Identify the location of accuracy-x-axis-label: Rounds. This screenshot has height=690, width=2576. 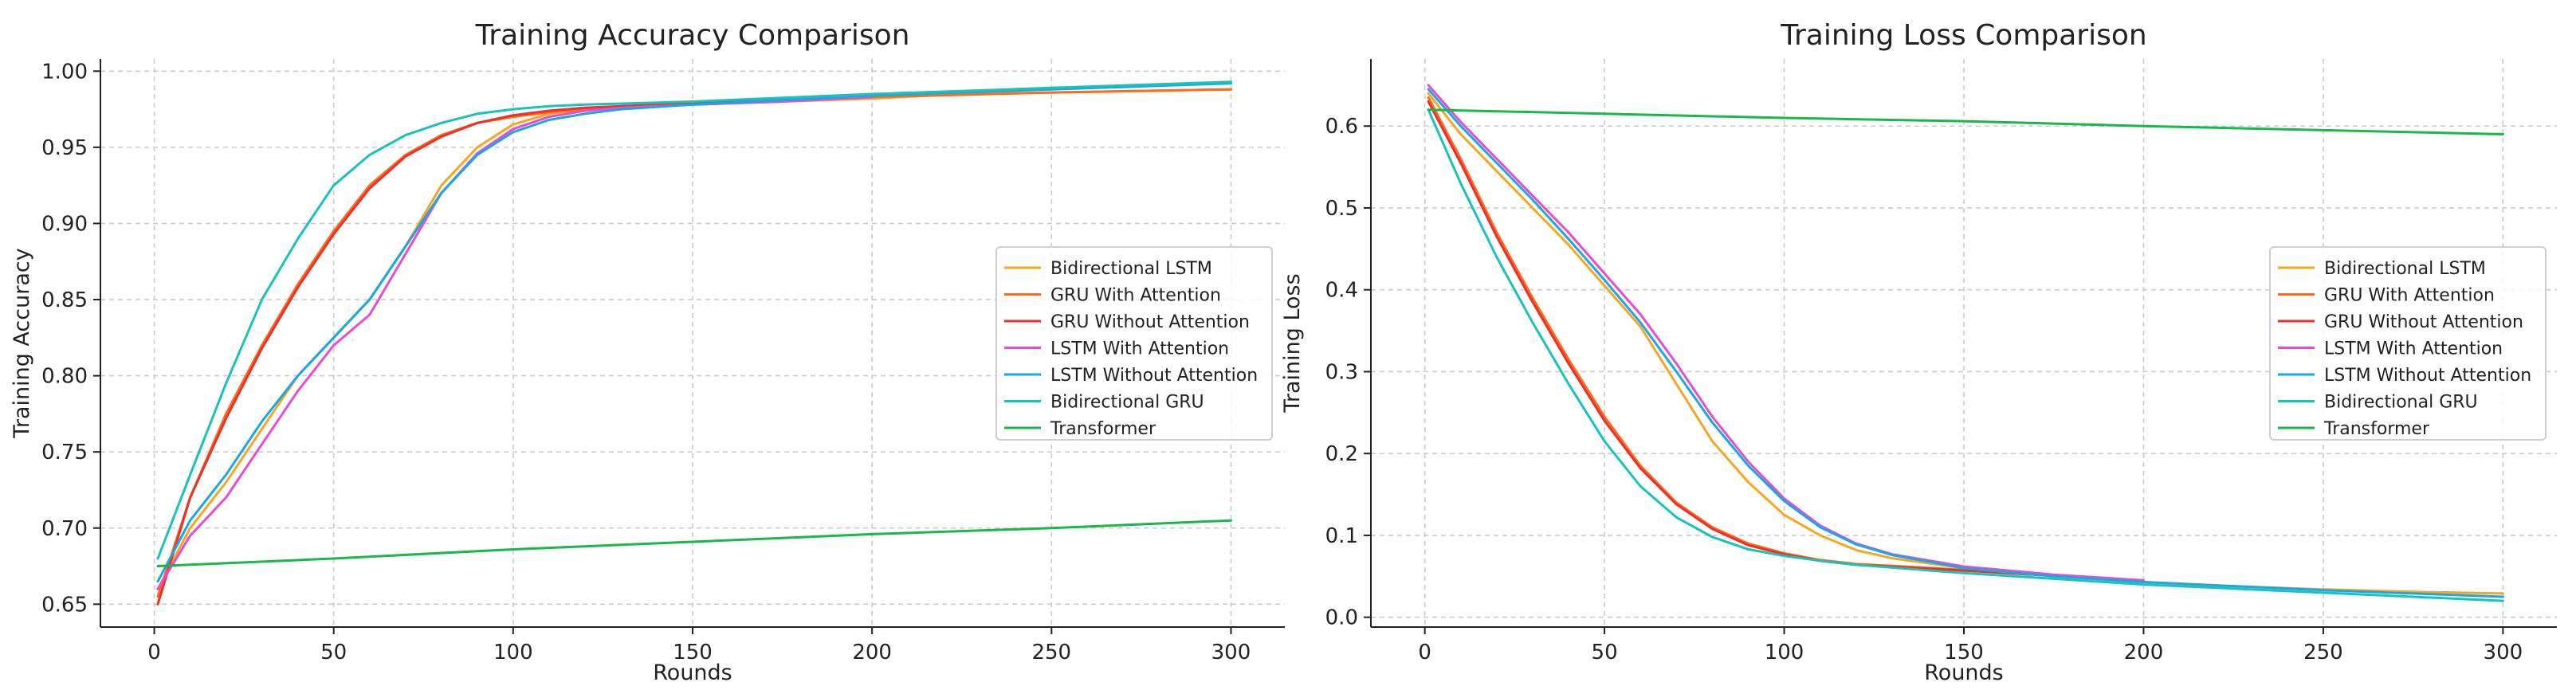
(692, 673).